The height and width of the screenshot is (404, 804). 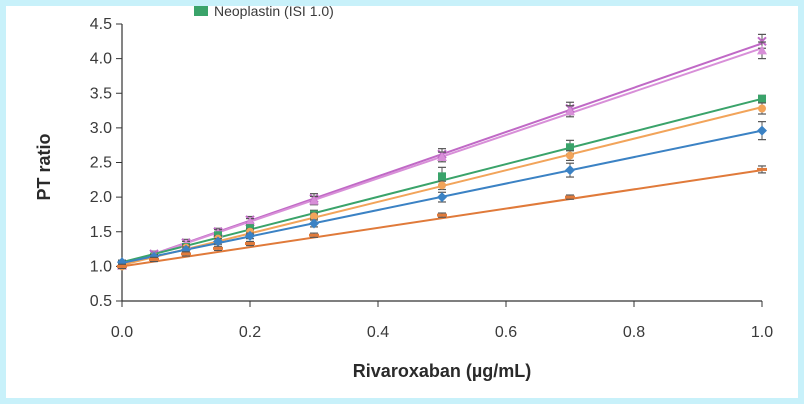 I want to click on y-tick-label: 4.5, so click(x=101, y=24).